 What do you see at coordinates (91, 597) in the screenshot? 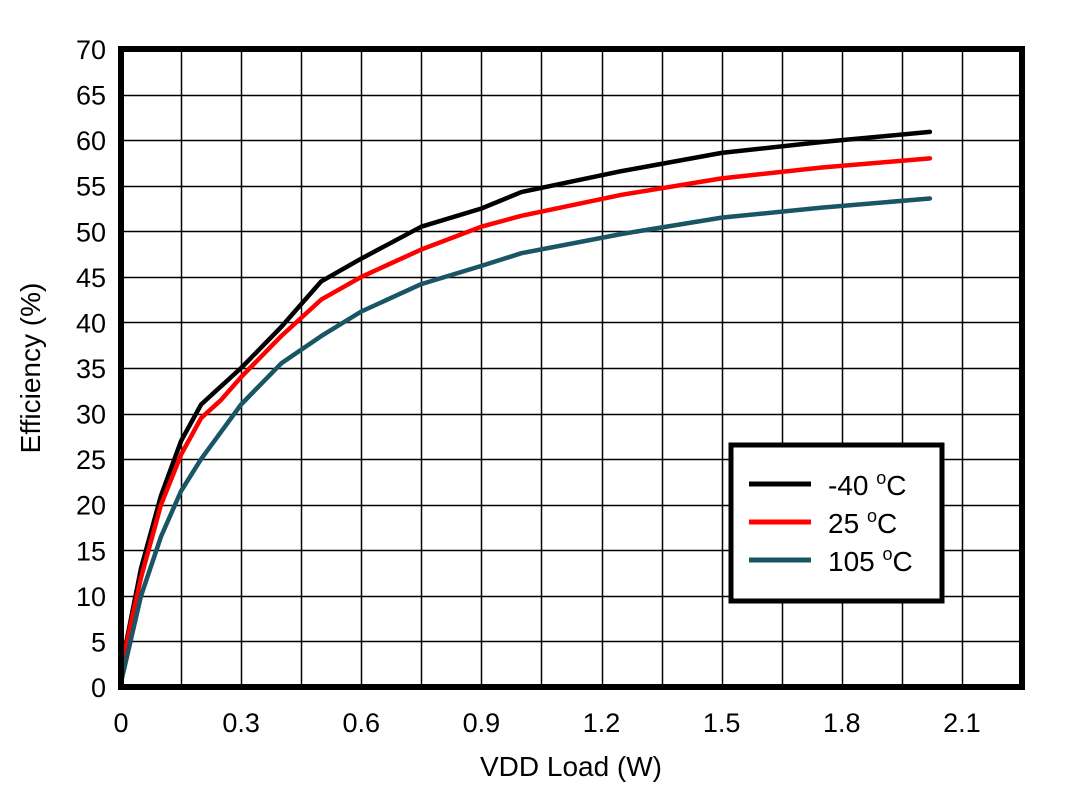
I see `y-tick-label: 10` at bounding box center [91, 597].